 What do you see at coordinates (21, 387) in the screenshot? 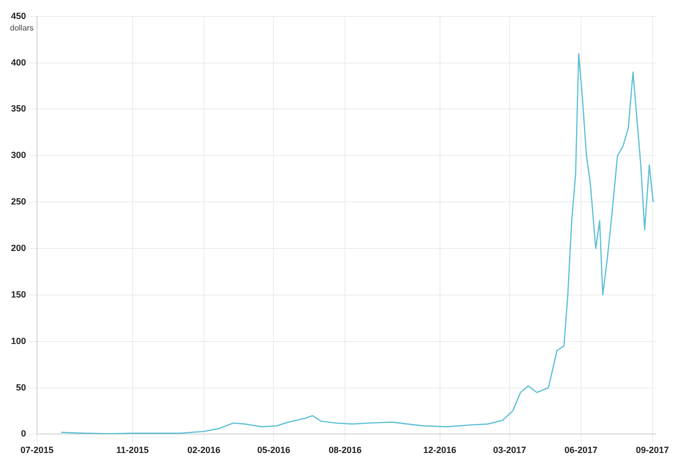
I see `y-tick-label: 50` at bounding box center [21, 387].